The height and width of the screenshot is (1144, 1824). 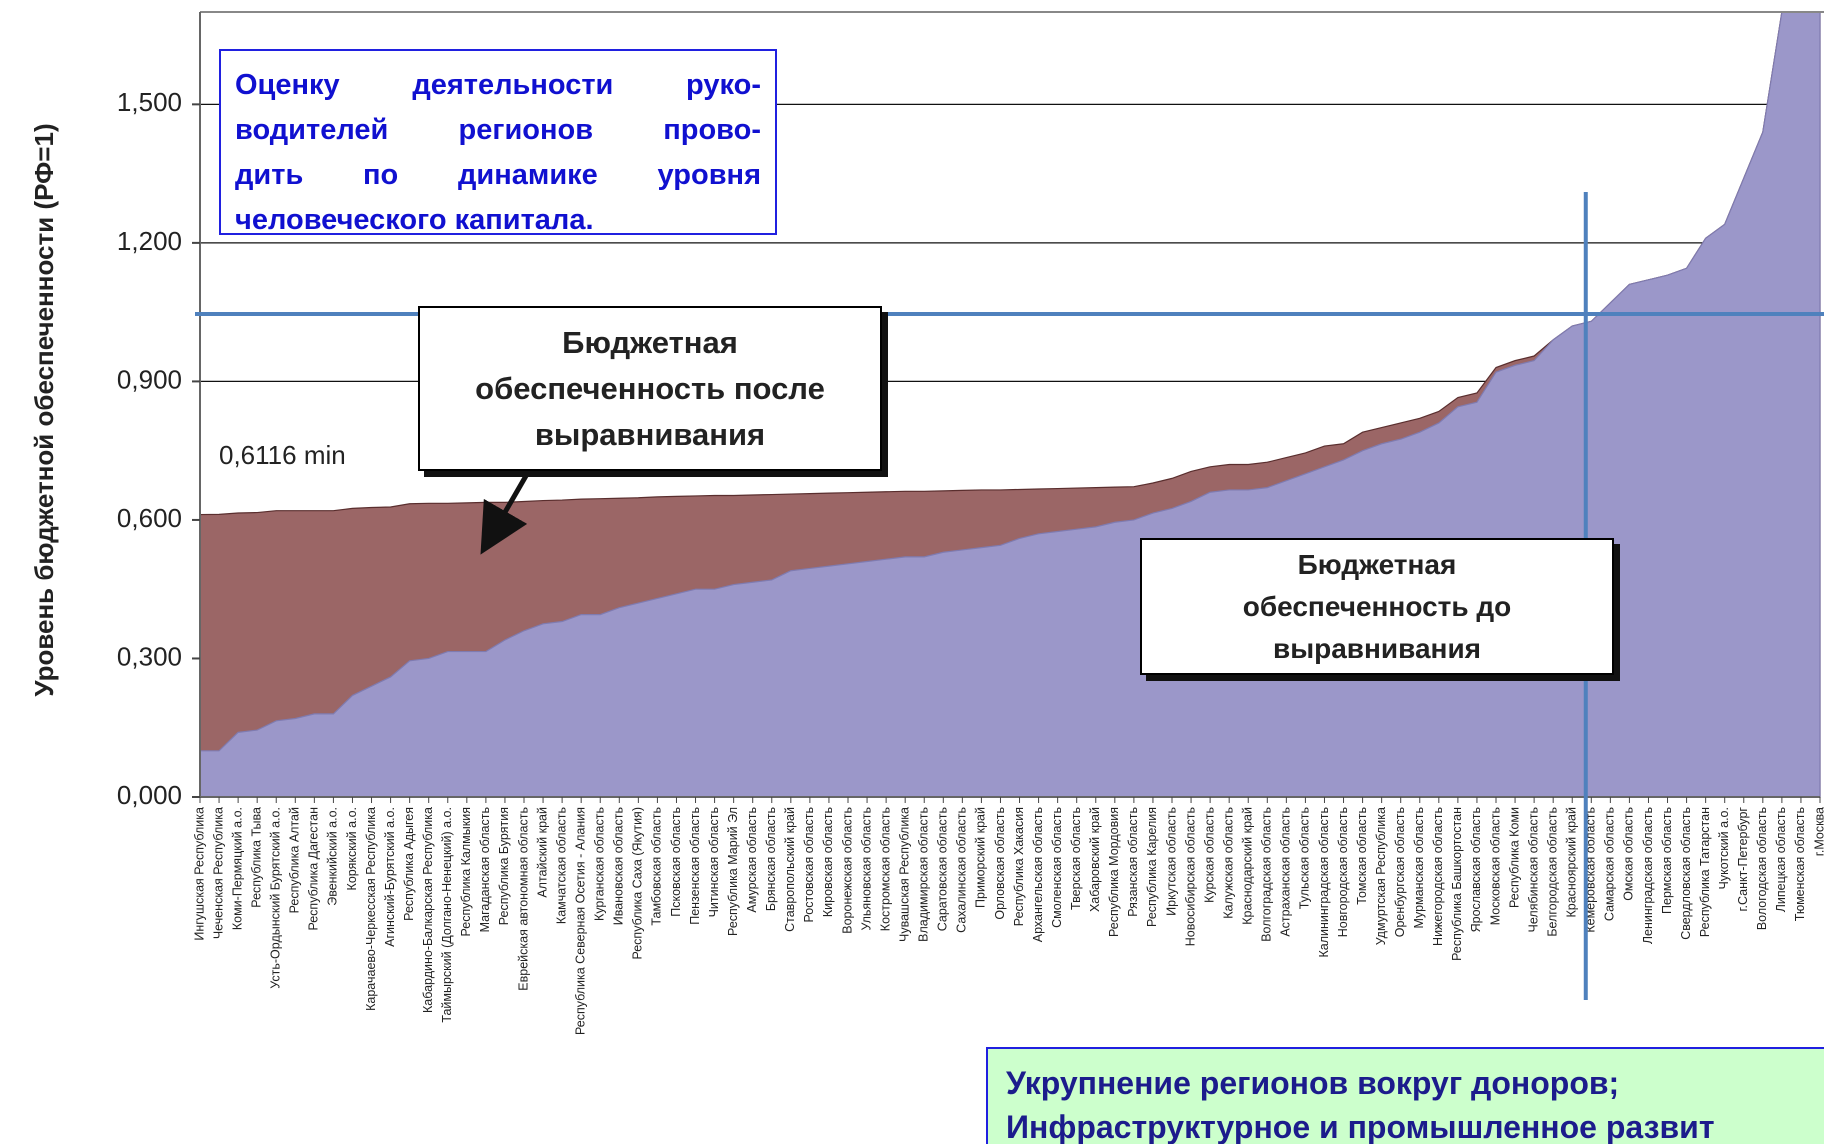 I want to click on y-tick-label: 0,600, so click(x=149, y=518).